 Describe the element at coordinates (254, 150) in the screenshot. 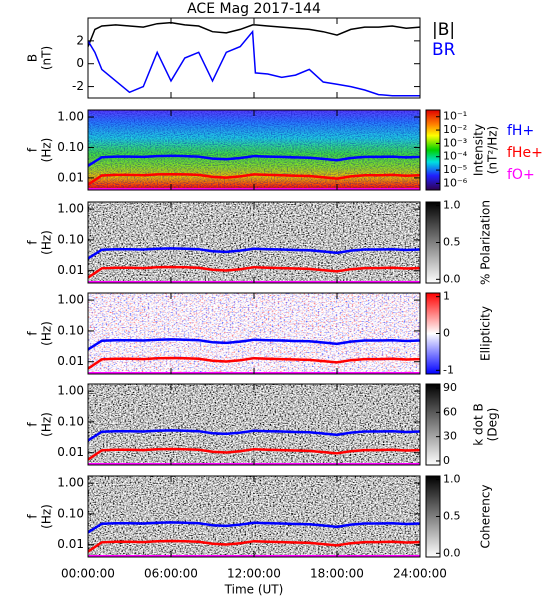

I see `spectrogram-texture` at that location.